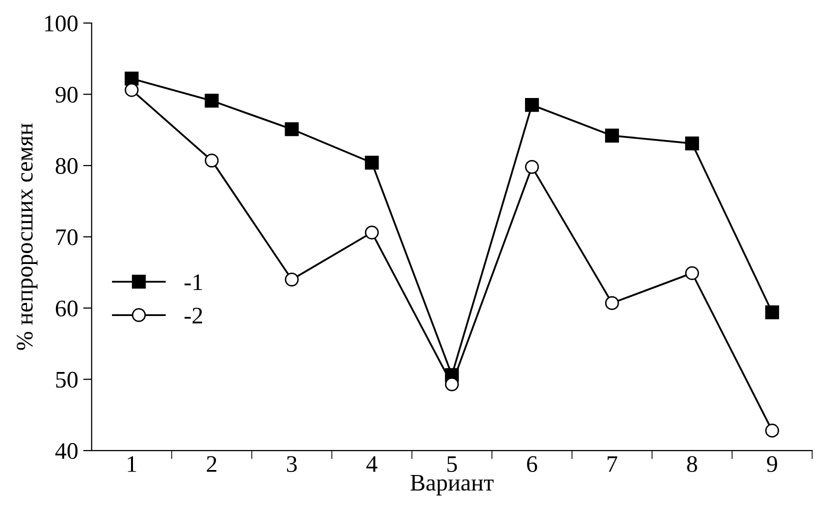  I want to click on y-tick-label: 80, so click(67, 166).